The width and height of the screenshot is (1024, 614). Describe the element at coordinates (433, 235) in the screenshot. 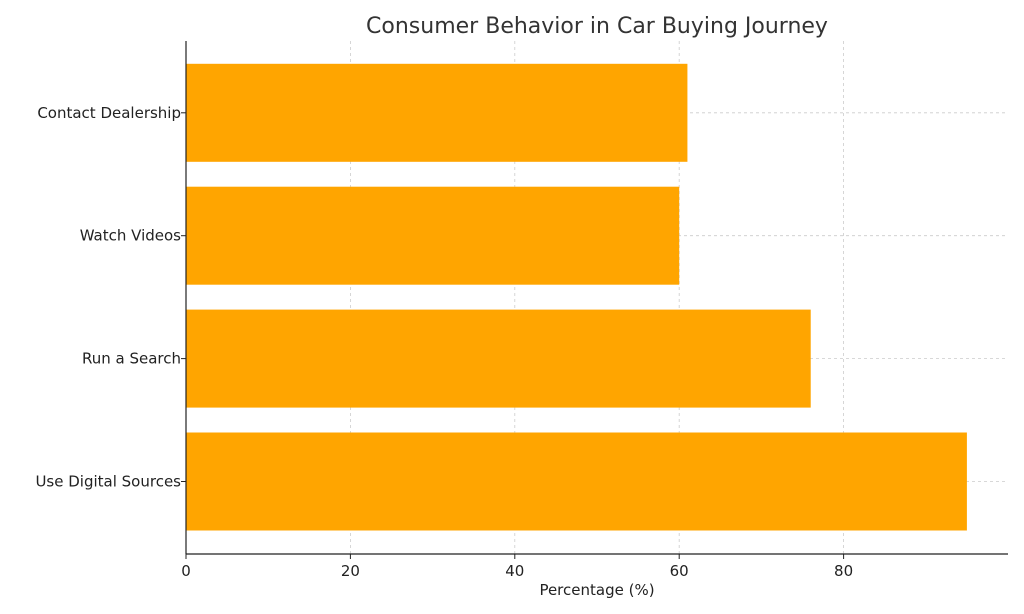

I see `bar-watch-videos` at that location.